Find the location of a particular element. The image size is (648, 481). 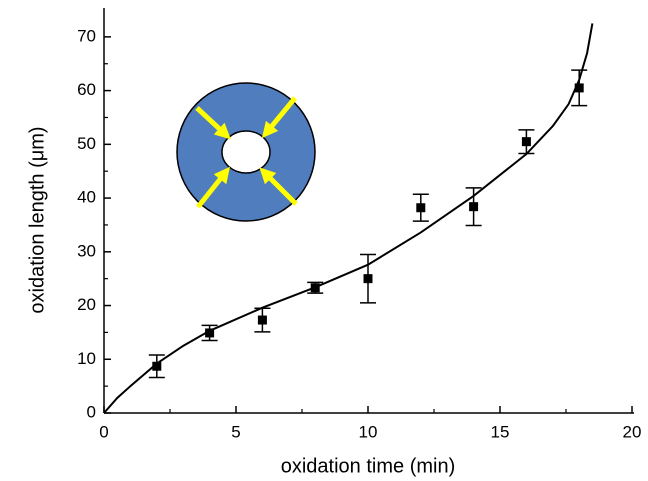

y-tick-label: 50 is located at coordinates (86, 143).